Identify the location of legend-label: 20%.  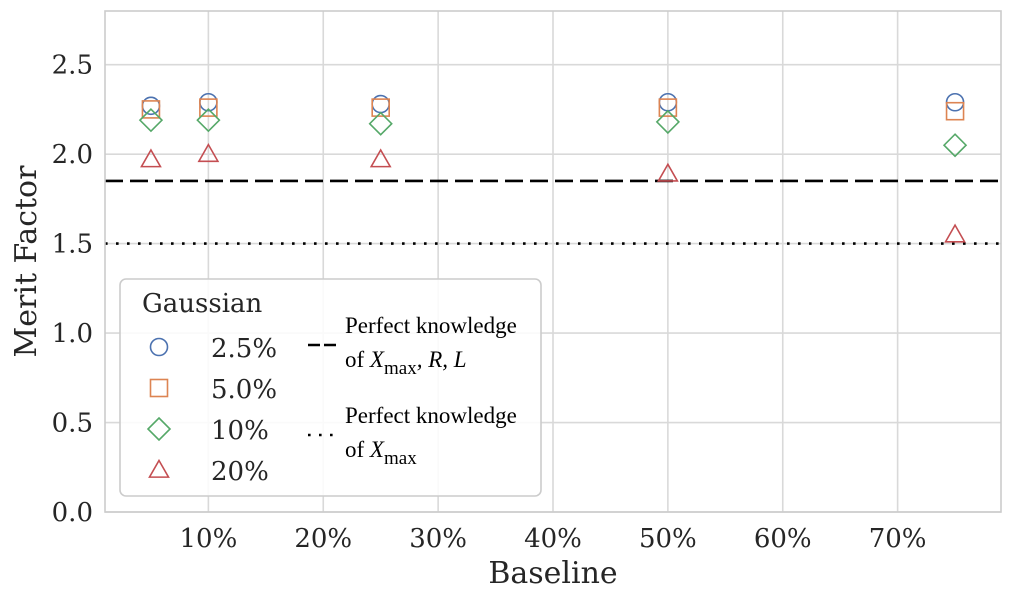
(240, 472).